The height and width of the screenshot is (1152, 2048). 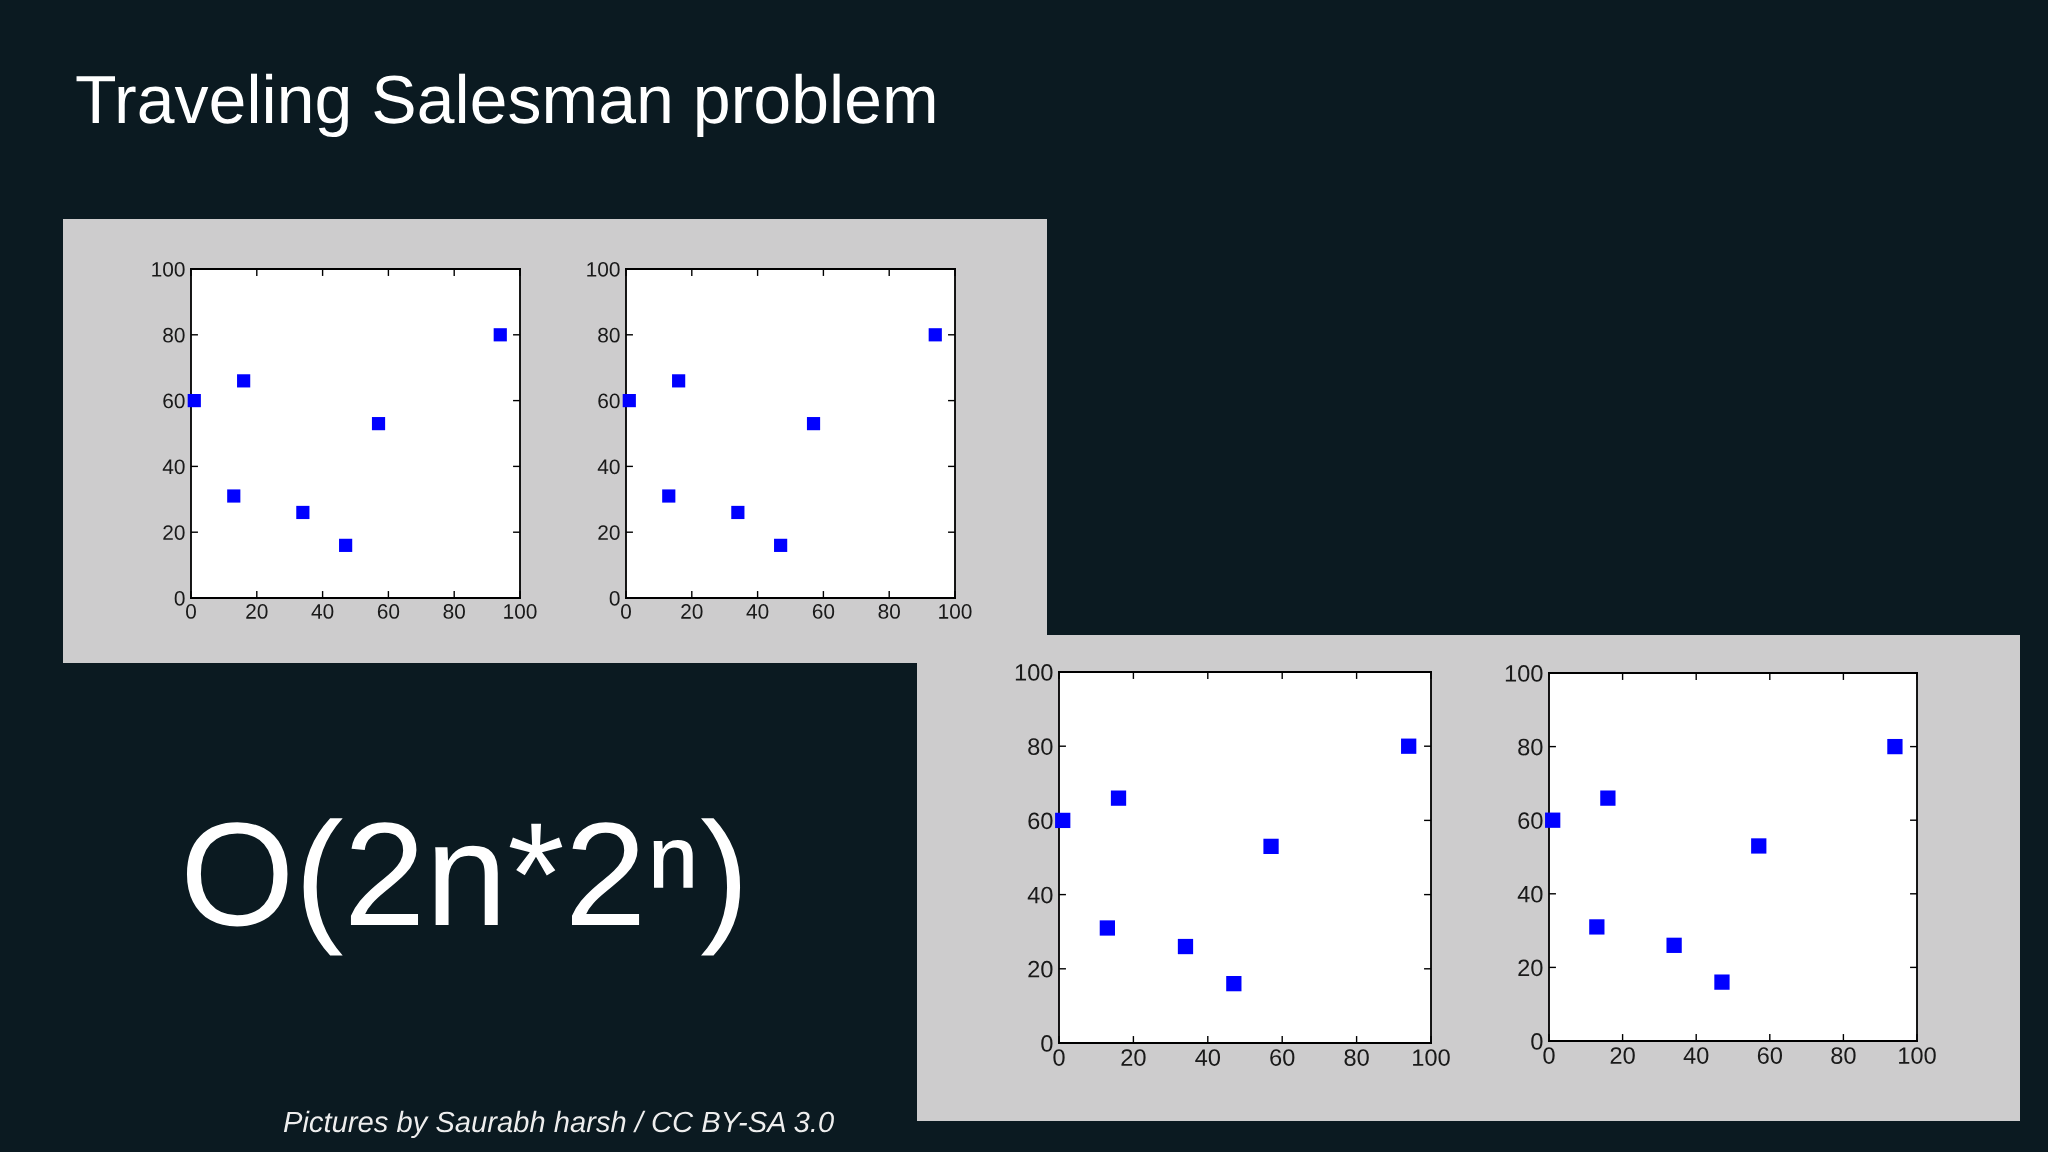 I want to click on text: Traveling Salesman problem, so click(x=505, y=105).